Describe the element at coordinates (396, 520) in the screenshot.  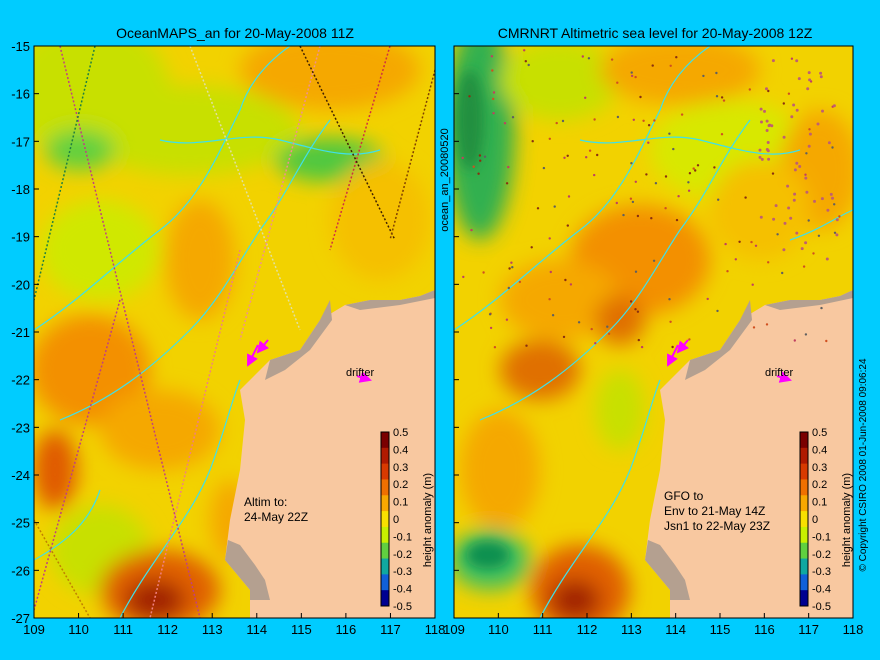
I see `left-colorbar-tick-label: 0` at that location.